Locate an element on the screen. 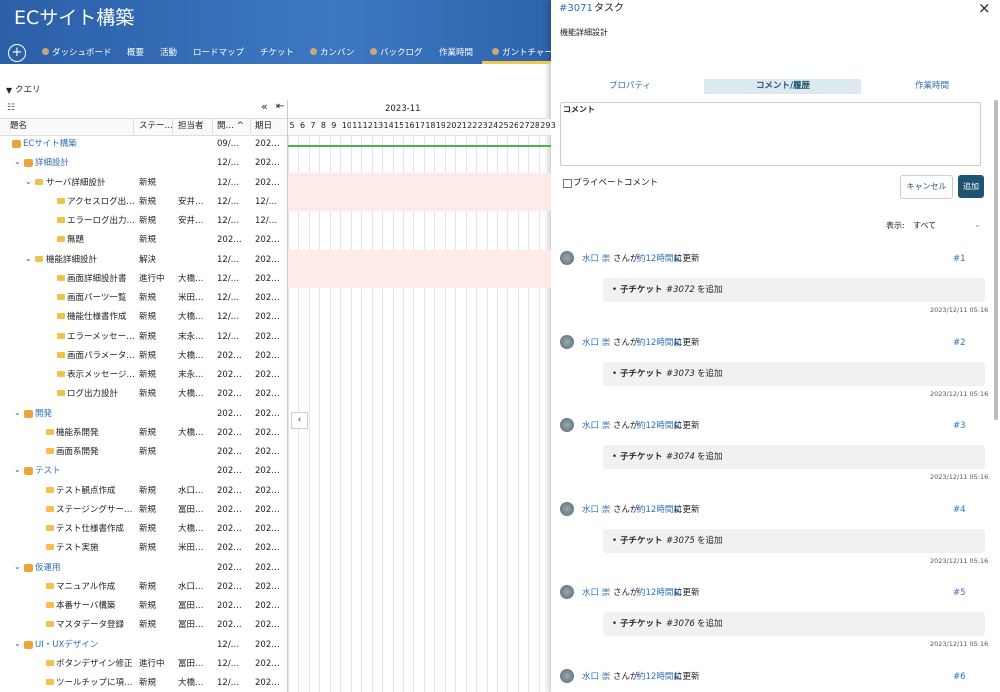 The width and height of the screenshot is (1000, 692). detail-ticket: #3073 is located at coordinates (680, 373).